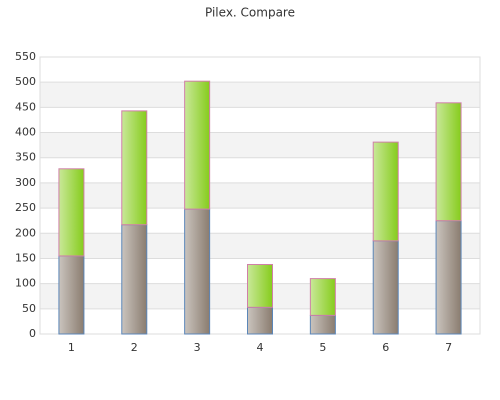  What do you see at coordinates (322, 347) in the screenshot?
I see `x-tick-label: 5` at bounding box center [322, 347].